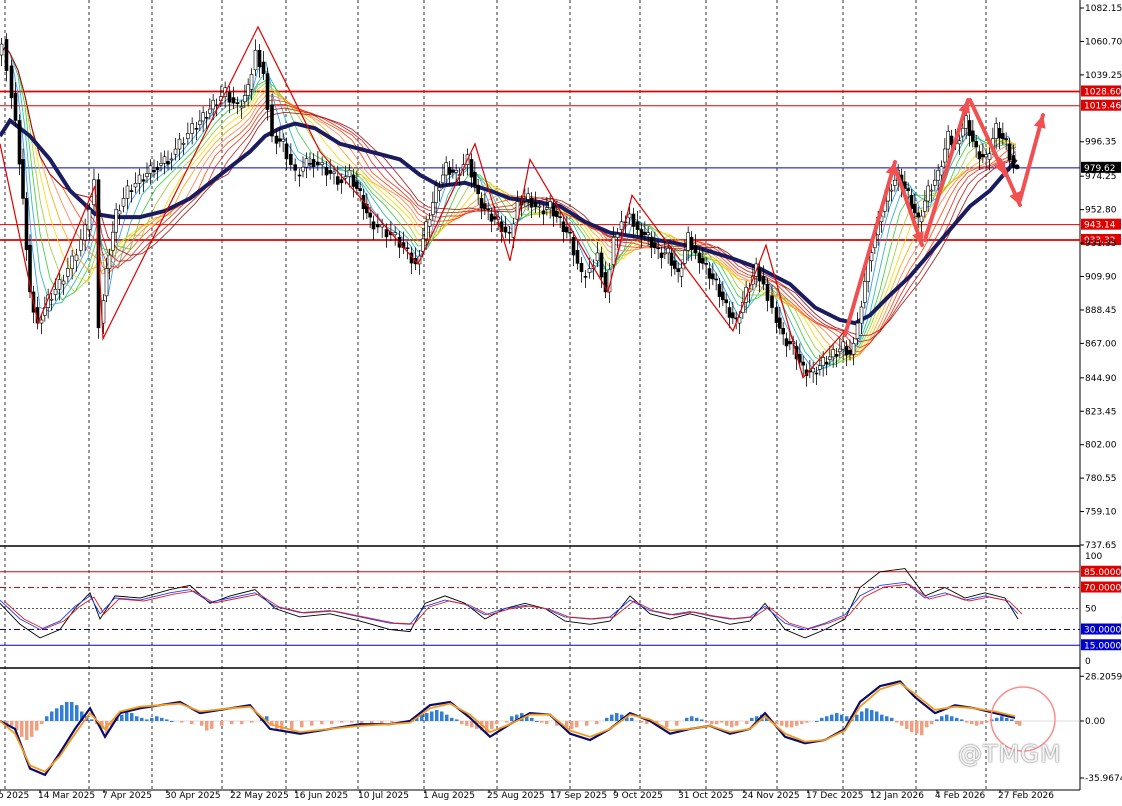  I want to click on oscillator-line, so click(509, 603).